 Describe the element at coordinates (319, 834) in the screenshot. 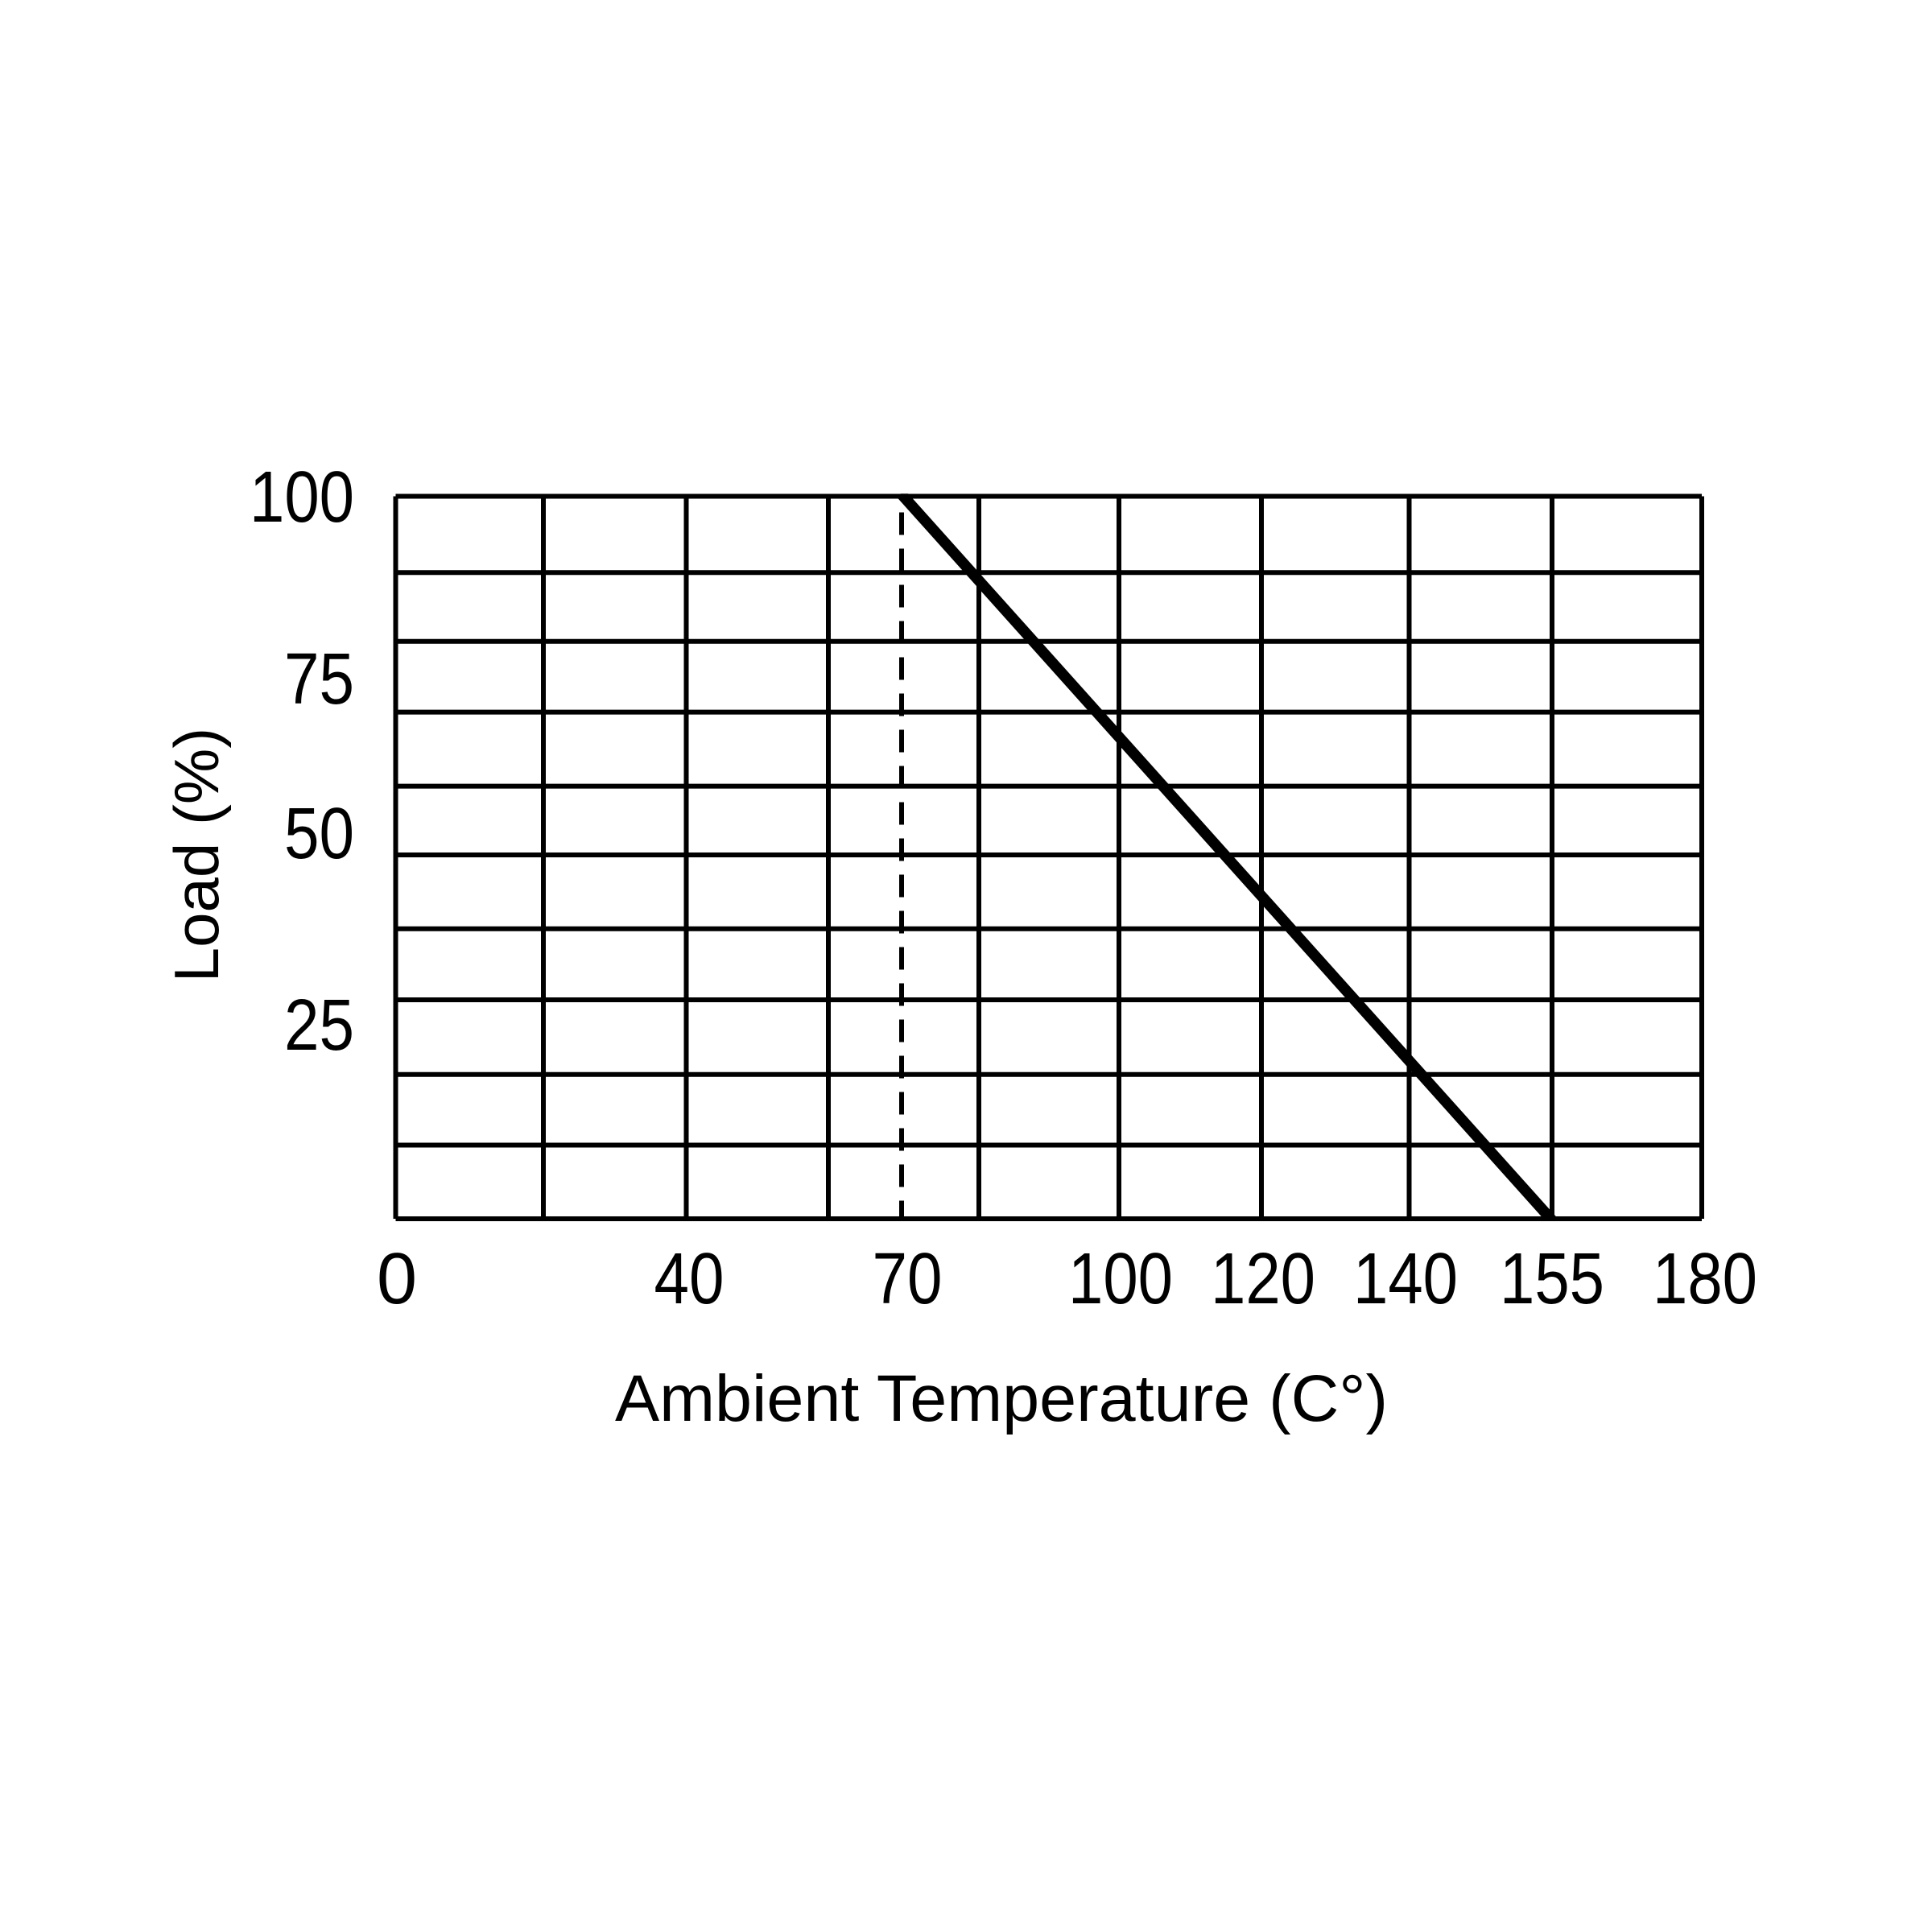

I see `svg-text: 50` at that location.